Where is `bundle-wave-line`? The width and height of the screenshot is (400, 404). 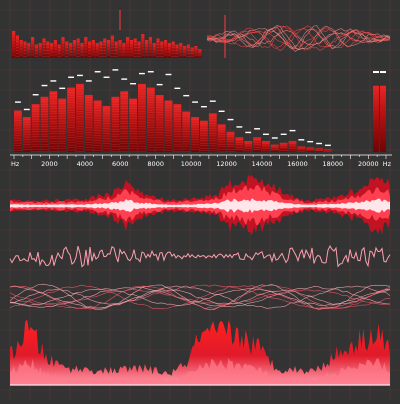
bundle-wave-line is located at coordinates (200, 297).